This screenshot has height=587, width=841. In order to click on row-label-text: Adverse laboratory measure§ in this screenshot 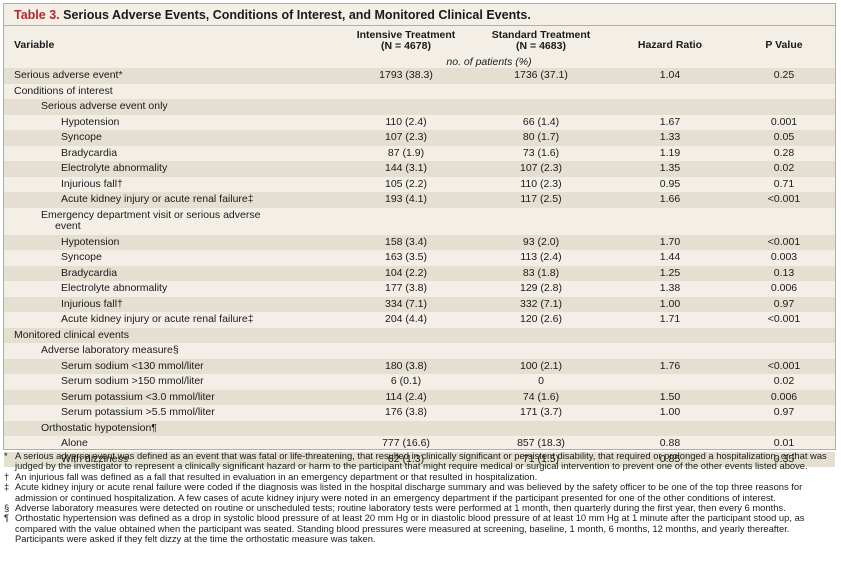, I will do `click(110, 350)`.